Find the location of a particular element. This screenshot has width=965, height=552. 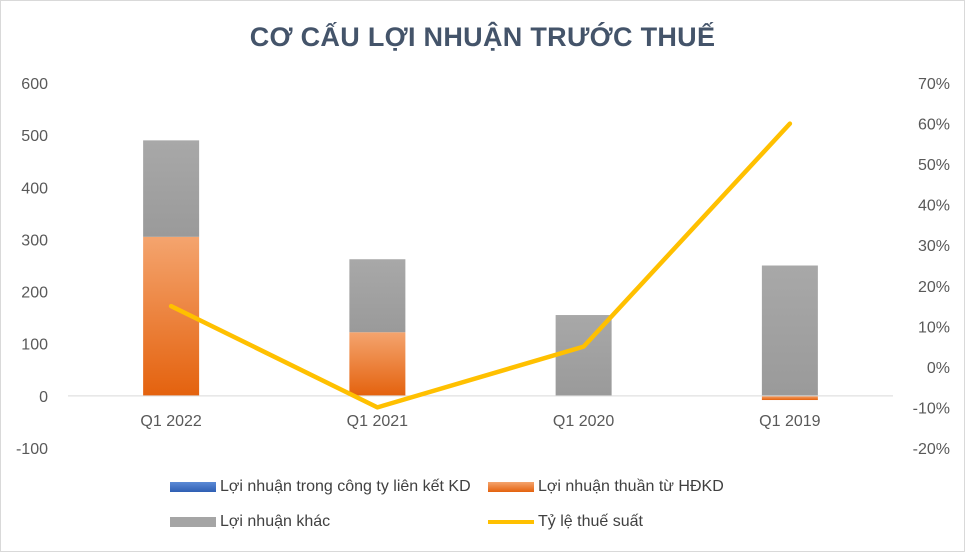

category-label: Q1 2020 is located at coordinates (583, 421).